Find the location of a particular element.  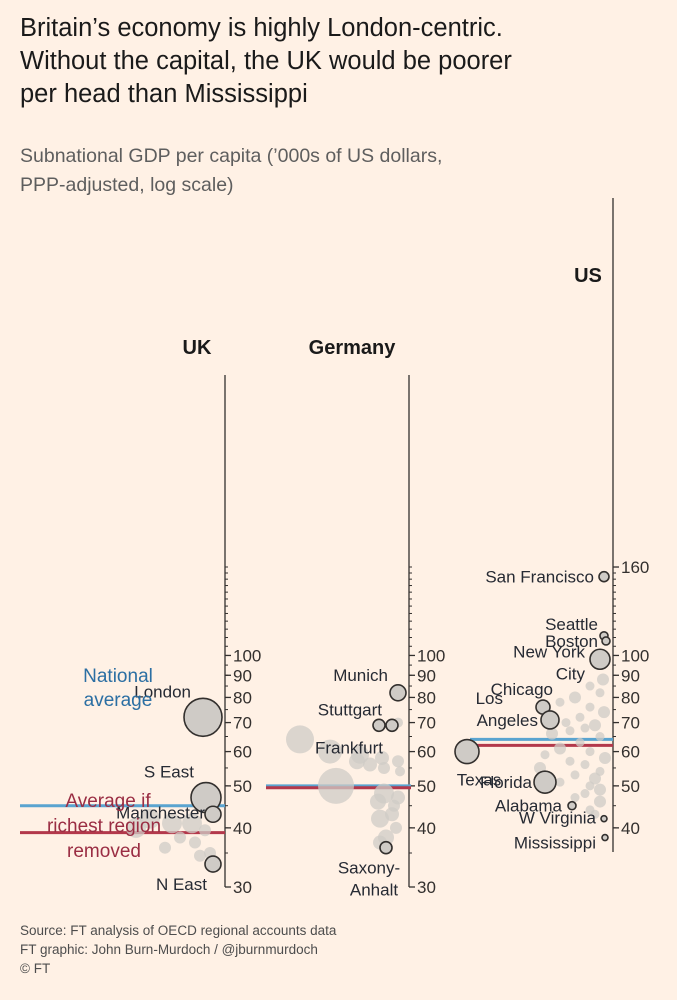

region-label: Los is located at coordinates (489, 698).